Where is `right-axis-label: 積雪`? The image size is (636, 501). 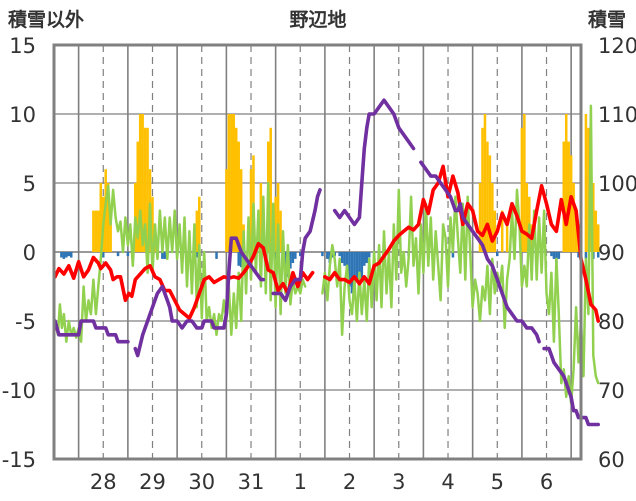
right-axis-label: 積雪 is located at coordinates (607, 19).